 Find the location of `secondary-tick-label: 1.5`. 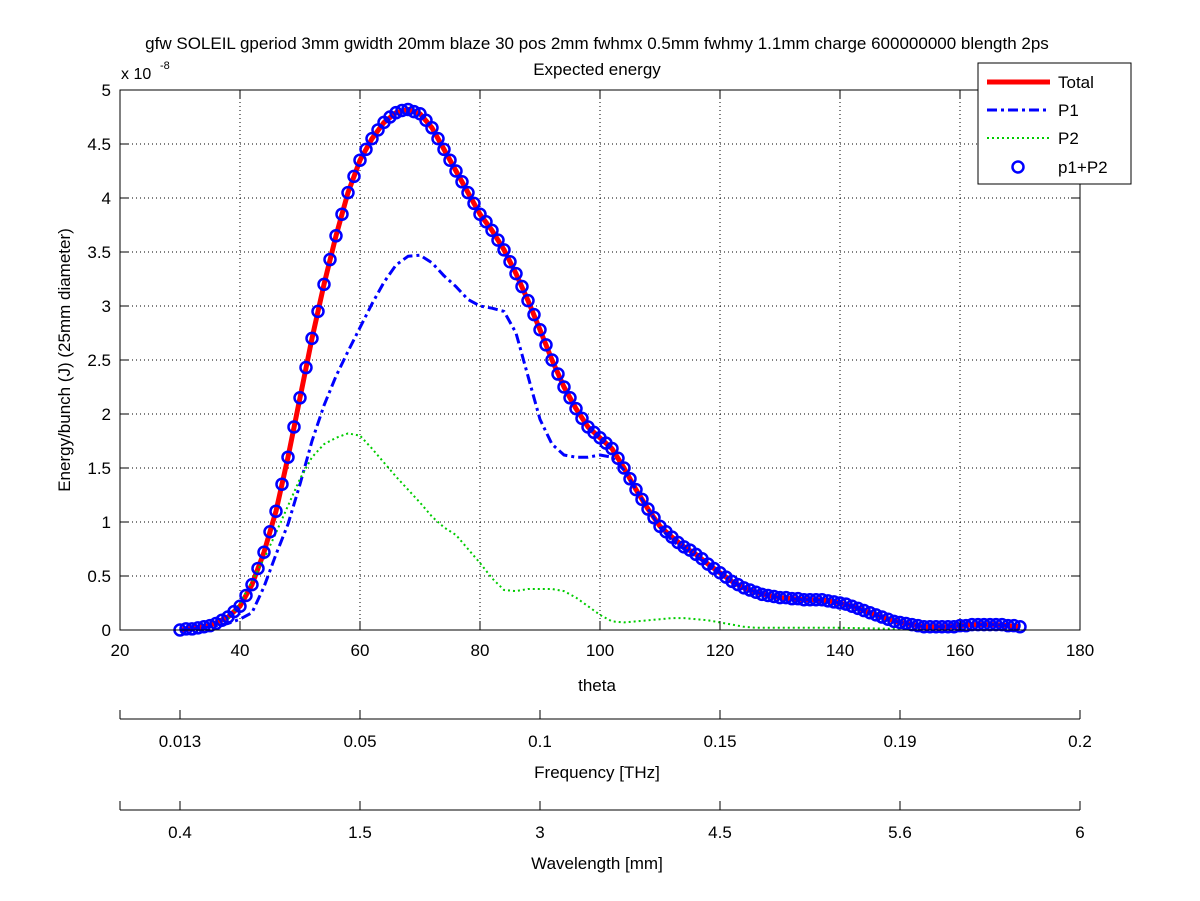

secondary-tick-label: 1.5 is located at coordinates (360, 832).